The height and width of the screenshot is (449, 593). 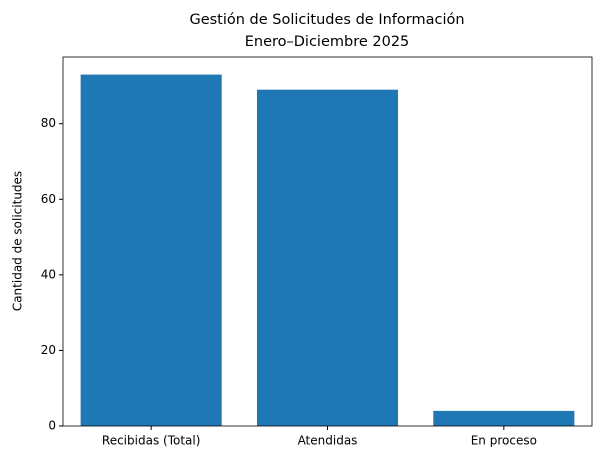 I want to click on chart-title: Gestión de Solicitudes de Información, so click(x=326, y=20).